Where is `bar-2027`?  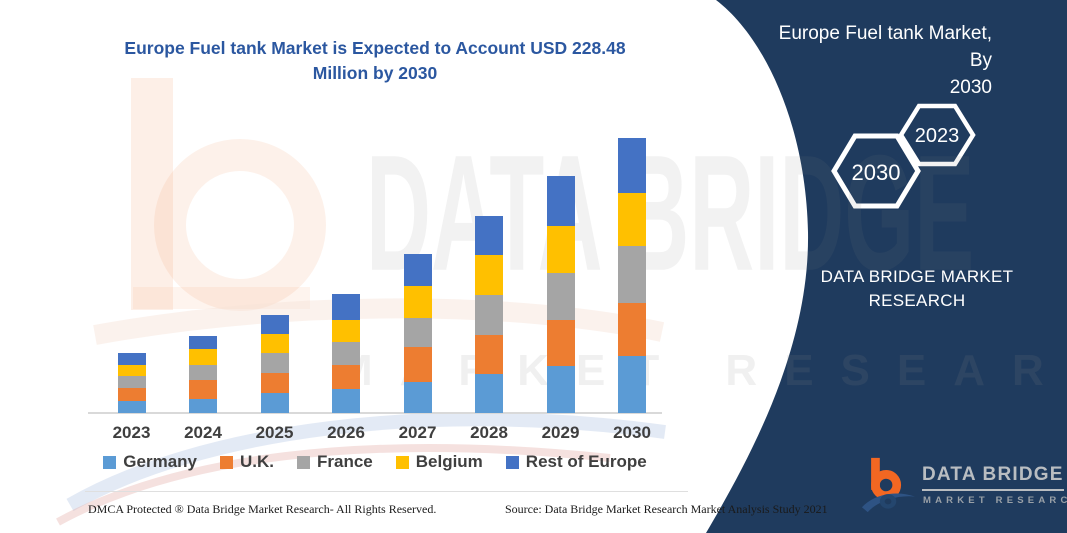 bar-2027 is located at coordinates (417, 333).